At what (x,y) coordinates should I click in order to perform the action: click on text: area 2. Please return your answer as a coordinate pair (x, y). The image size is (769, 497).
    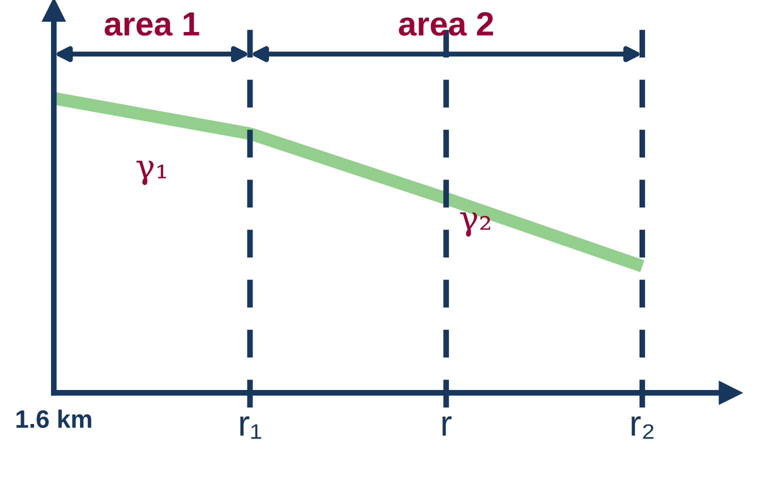
    Looking at the image, I should click on (445, 24).